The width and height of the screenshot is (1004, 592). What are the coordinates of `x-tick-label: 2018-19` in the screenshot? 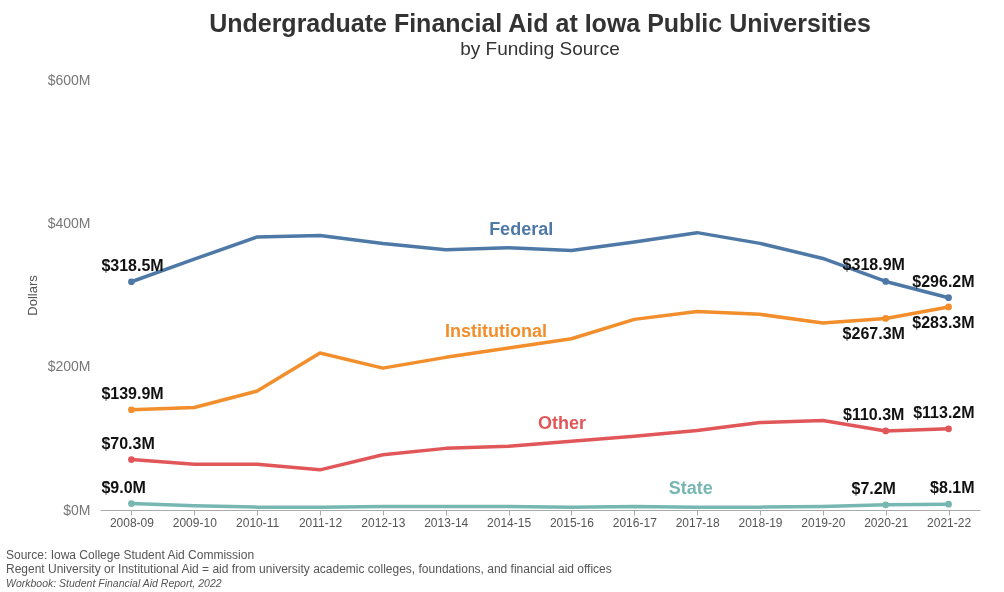 It's located at (760, 522).